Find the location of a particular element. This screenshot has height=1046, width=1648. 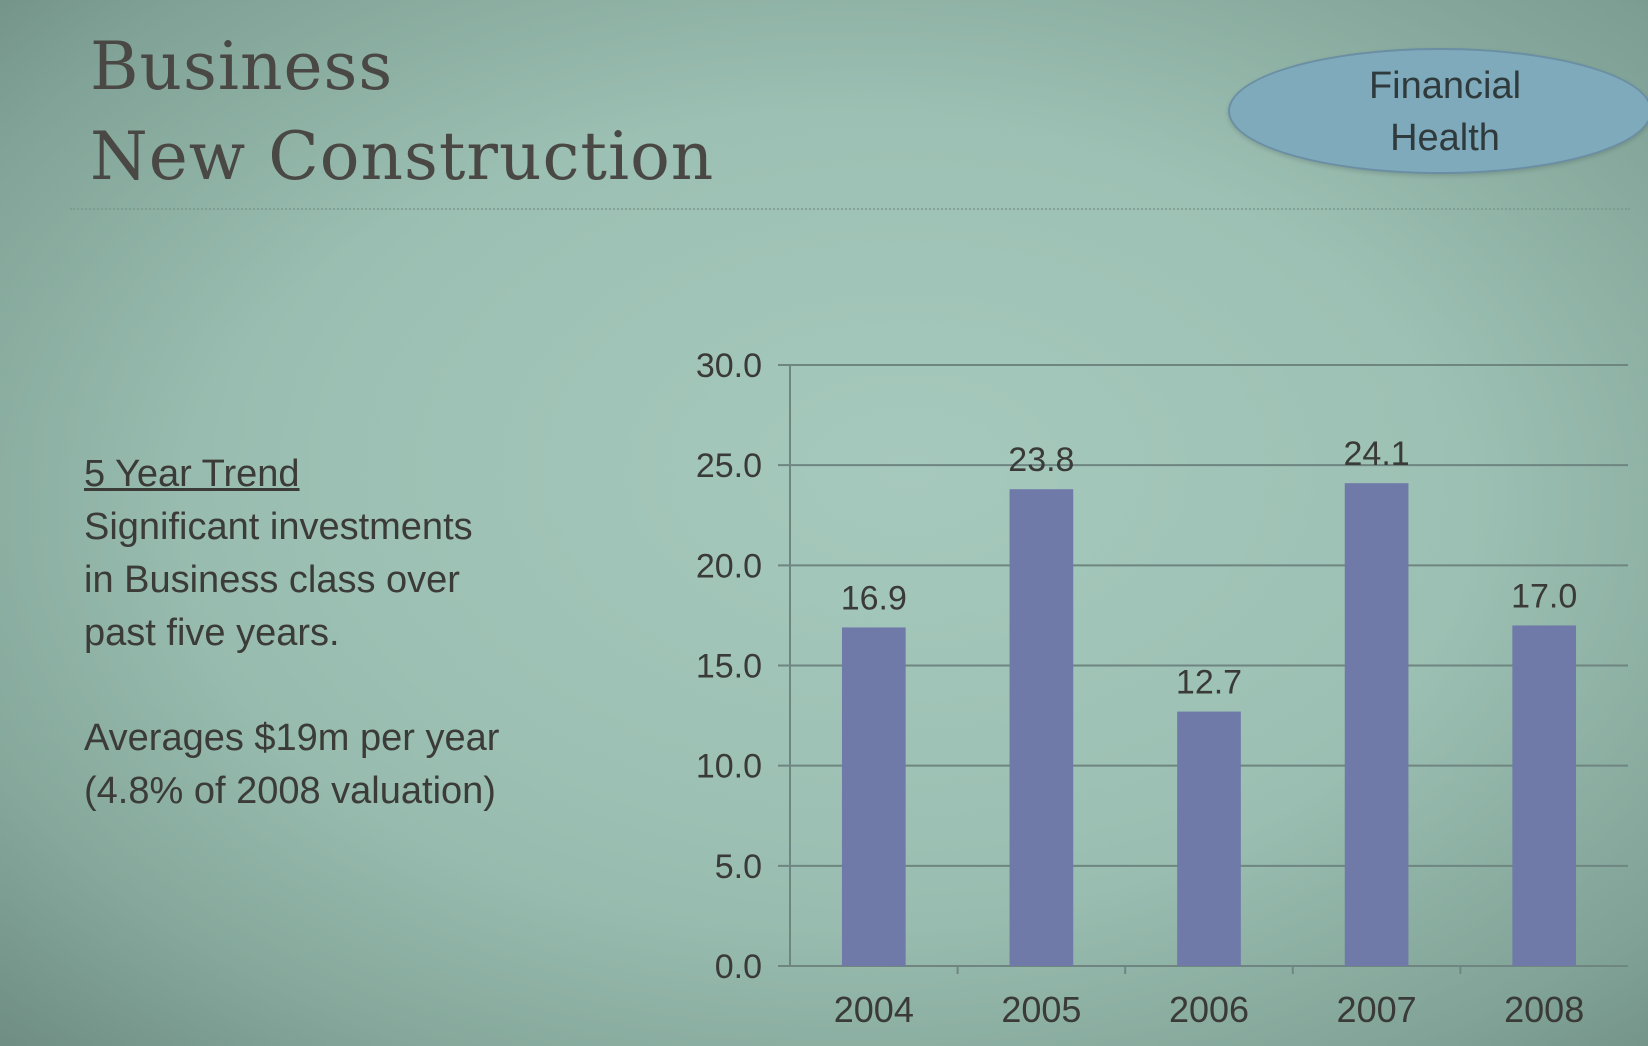

y-tick-label: 15.0 is located at coordinates (729, 667).